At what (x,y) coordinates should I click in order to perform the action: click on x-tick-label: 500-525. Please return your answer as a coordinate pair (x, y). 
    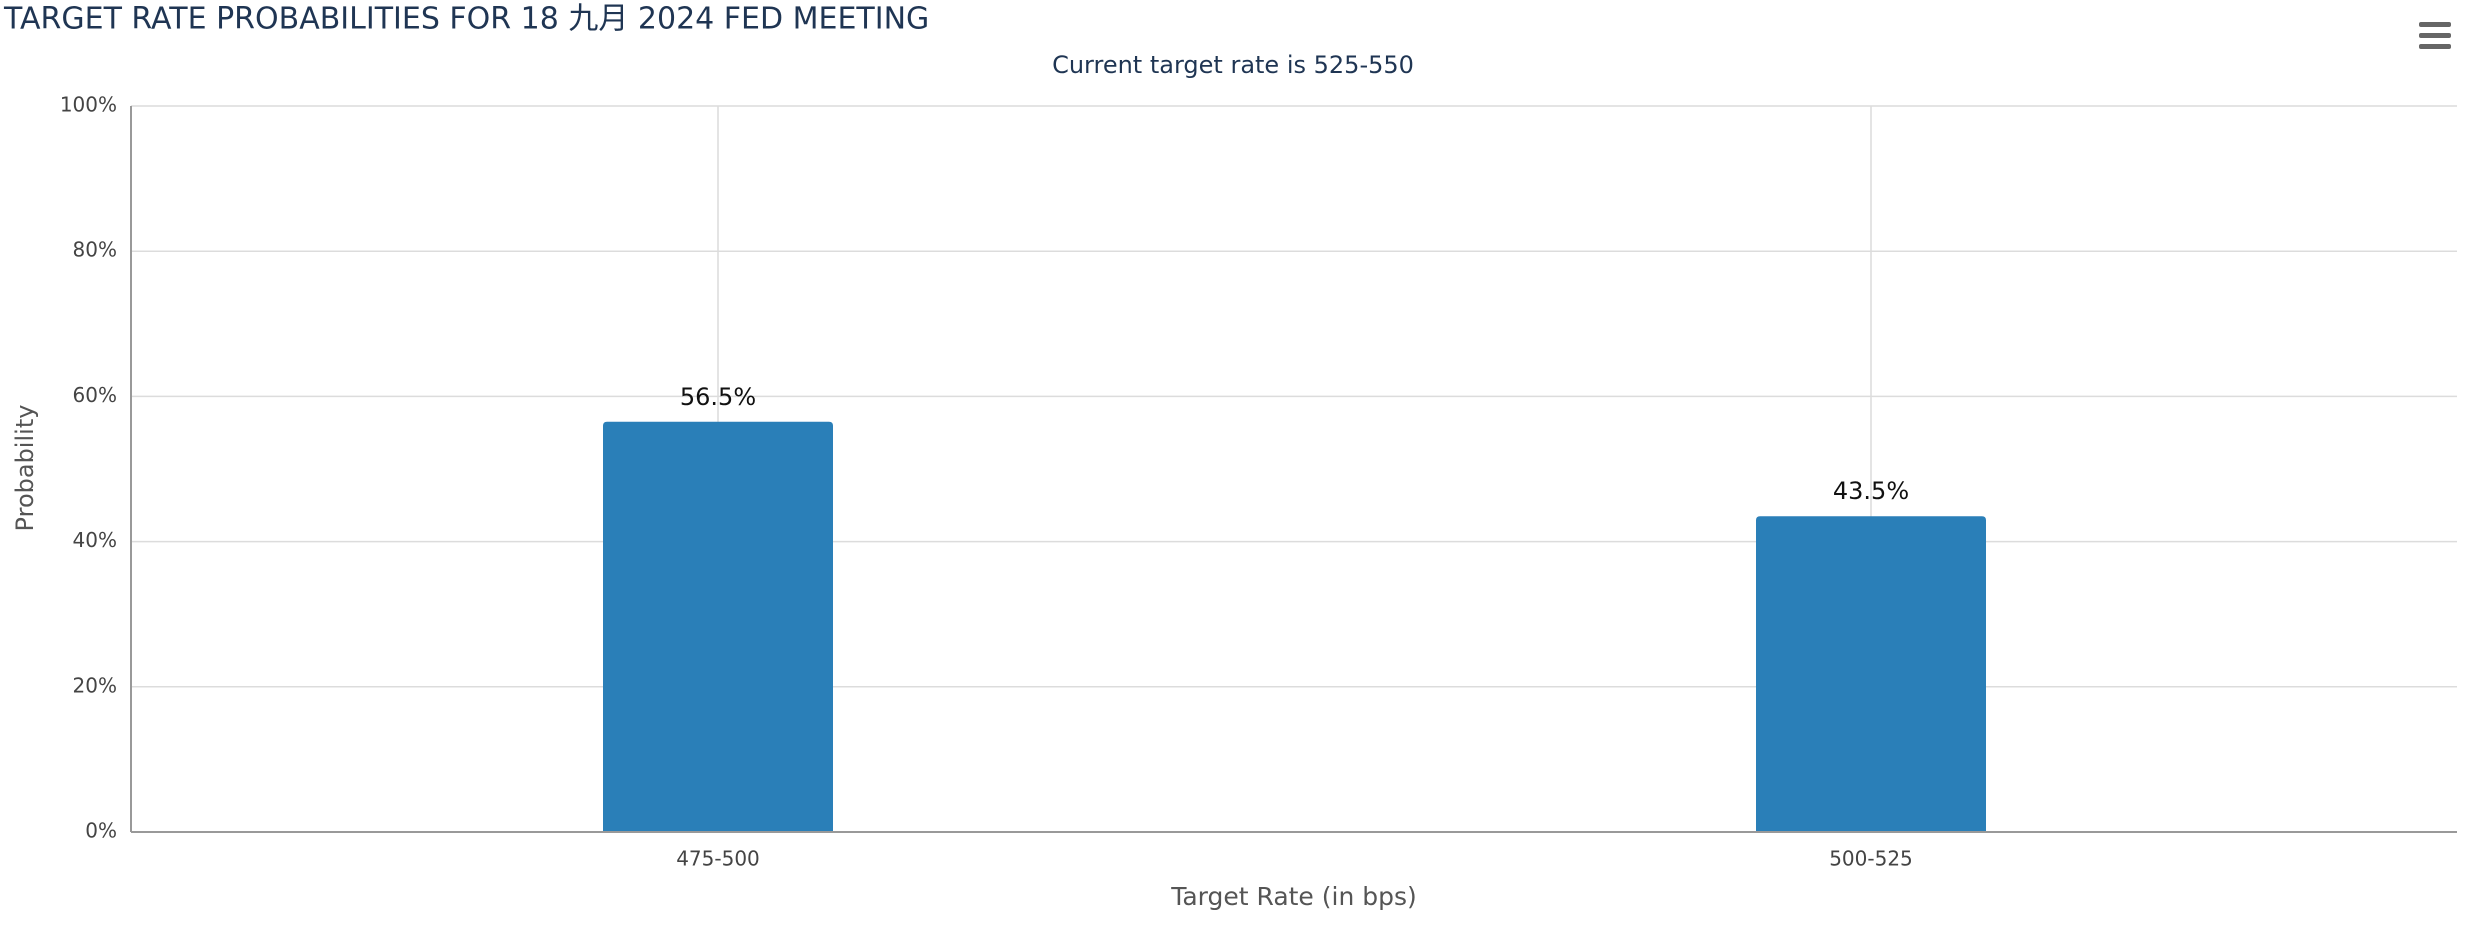
    Looking at the image, I should click on (1871, 859).